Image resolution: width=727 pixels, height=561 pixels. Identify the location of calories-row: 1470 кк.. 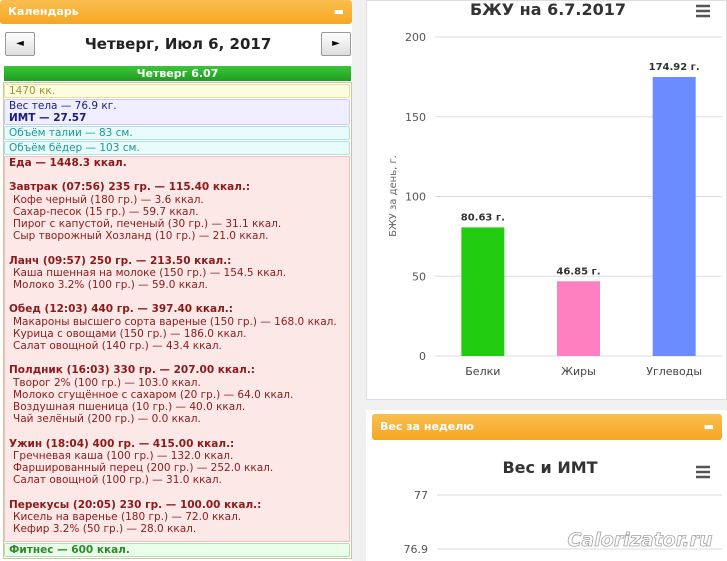
(177, 91).